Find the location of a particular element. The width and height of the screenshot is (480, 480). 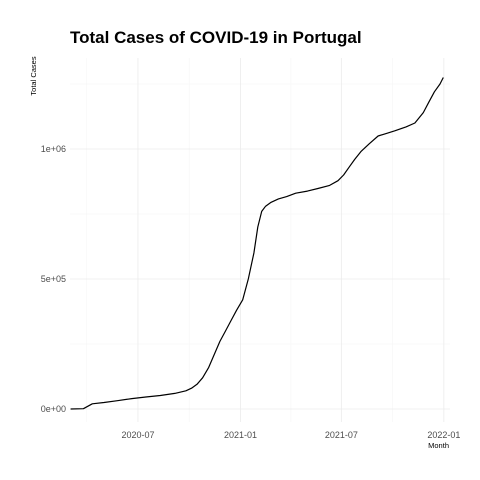

y-tick-label: 5e+05 is located at coordinates (53, 279).